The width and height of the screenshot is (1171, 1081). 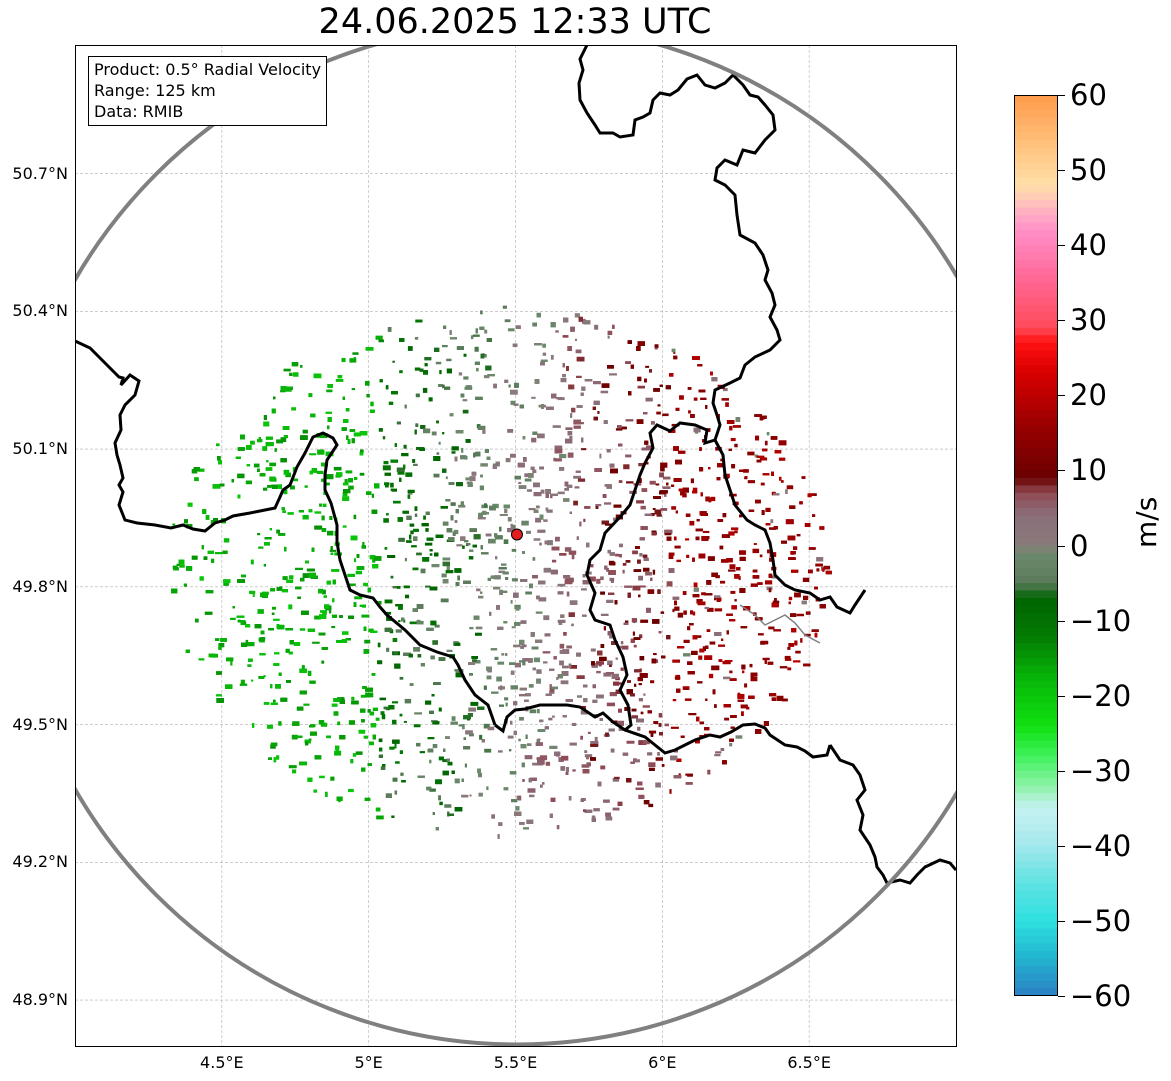 I want to click on colorbar-tick-label: 0, so click(x=1079, y=546).